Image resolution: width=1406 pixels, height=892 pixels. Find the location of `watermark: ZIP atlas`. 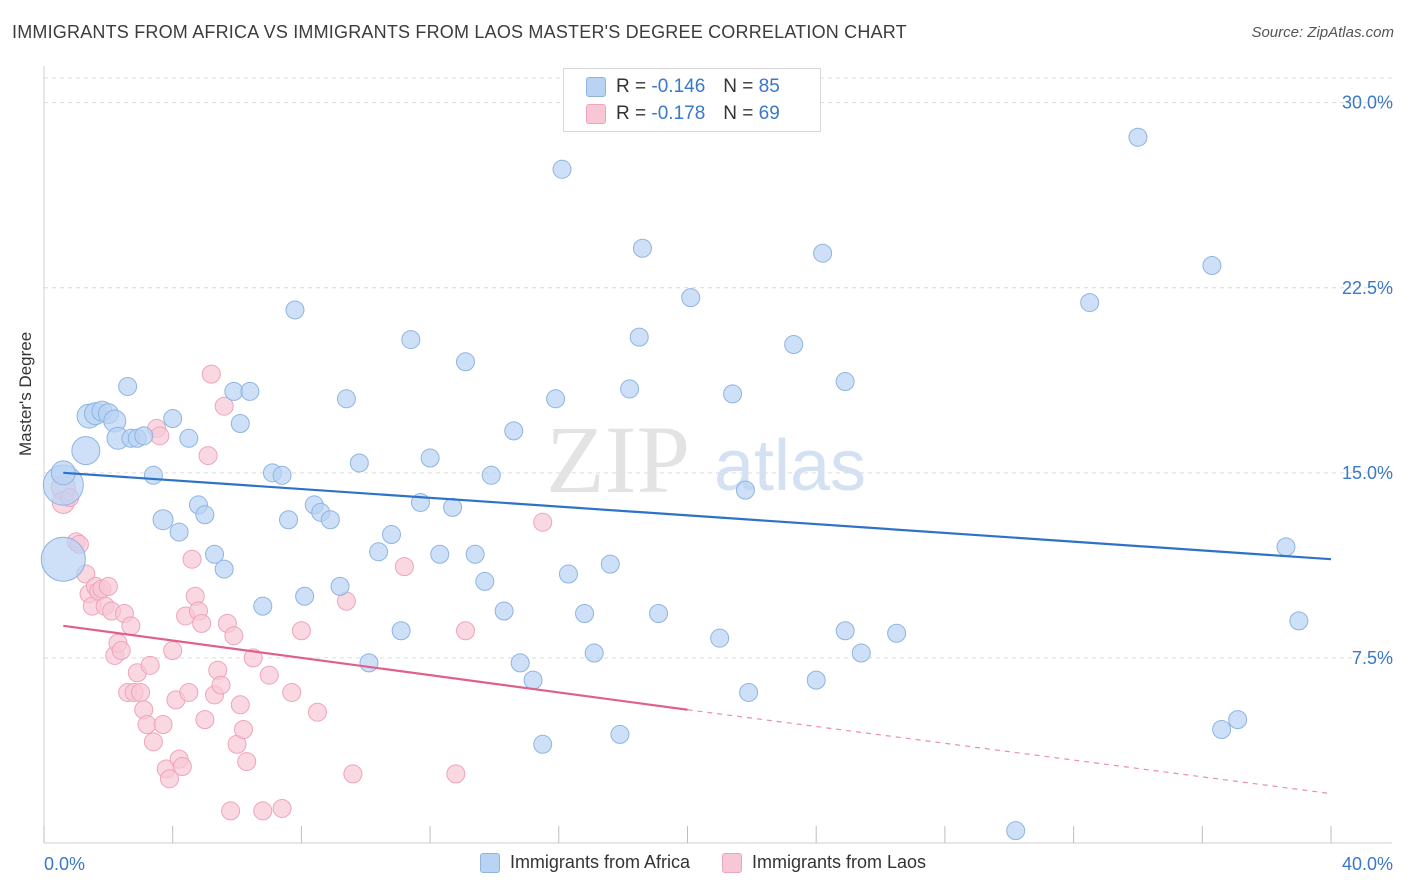

watermark: ZIP atlas is located at coordinates (706, 459).